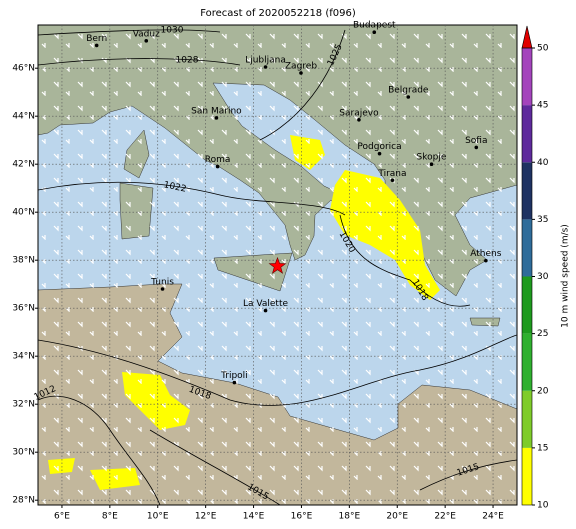  What do you see at coordinates (206, 517) in the screenshot?
I see `x-tick-label: 12°E` at bounding box center [206, 517].